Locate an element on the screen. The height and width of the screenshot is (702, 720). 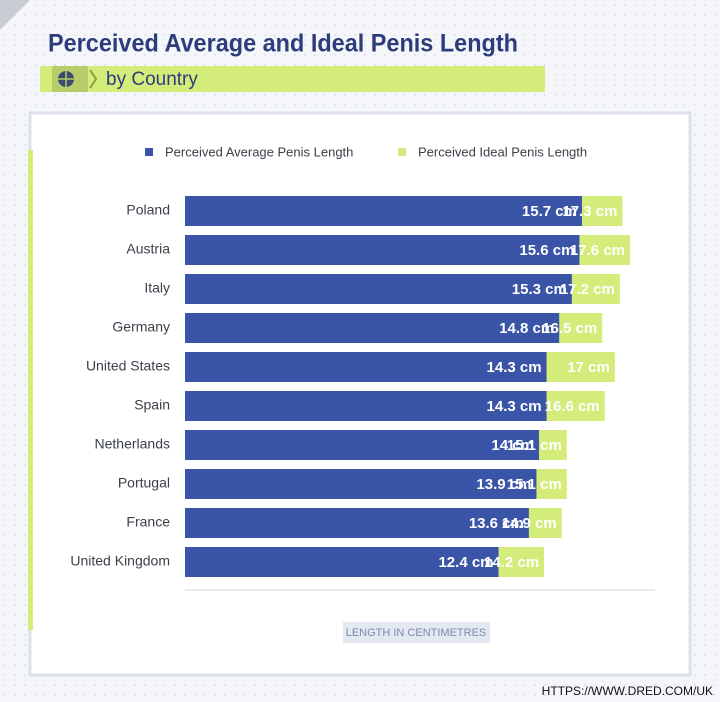
y-tick-label: United States is located at coordinates (128, 366).